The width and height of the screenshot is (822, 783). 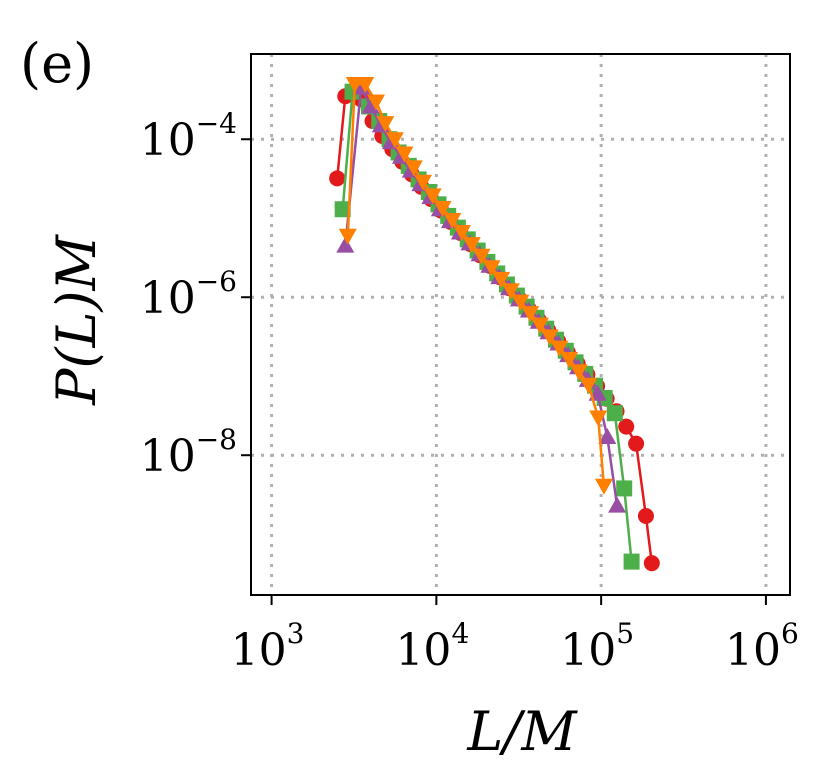 I want to click on x-axis-title: L/M, so click(x=522, y=731).